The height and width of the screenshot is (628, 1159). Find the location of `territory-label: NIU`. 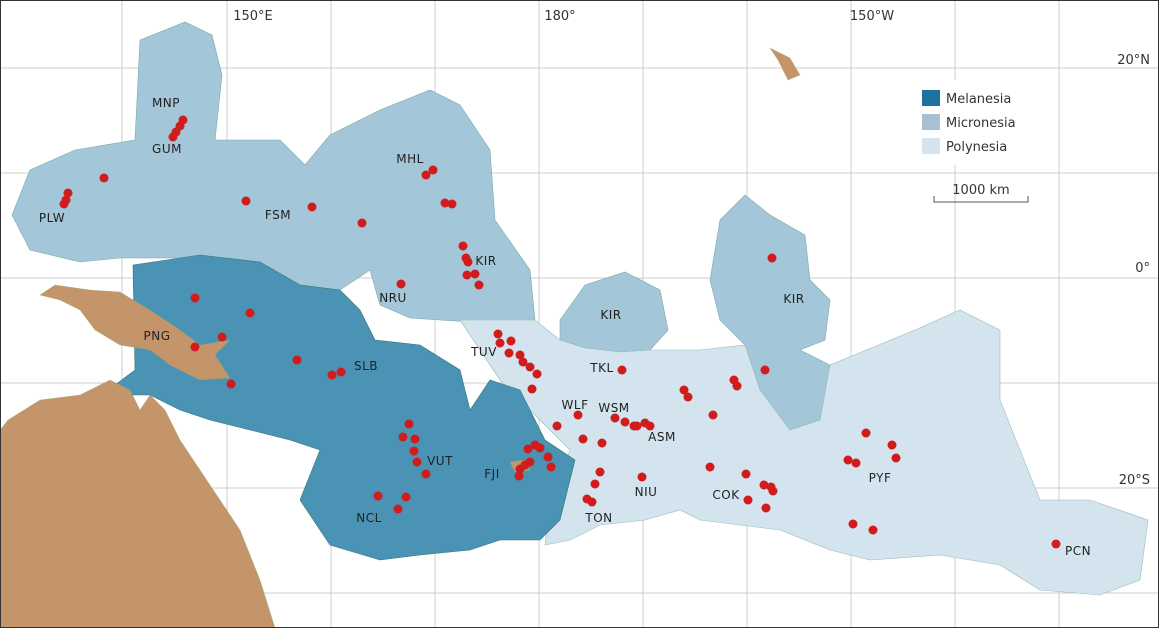

territory-label: NIU is located at coordinates (646, 492).